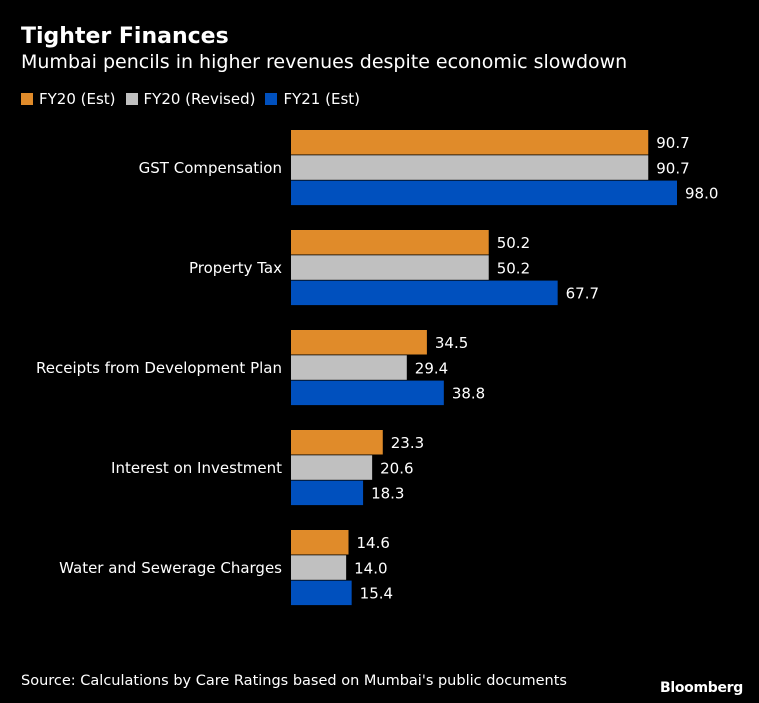 The width and height of the screenshot is (759, 703). Describe the element at coordinates (701, 194) in the screenshot. I see `data-label: 98.0` at that location.